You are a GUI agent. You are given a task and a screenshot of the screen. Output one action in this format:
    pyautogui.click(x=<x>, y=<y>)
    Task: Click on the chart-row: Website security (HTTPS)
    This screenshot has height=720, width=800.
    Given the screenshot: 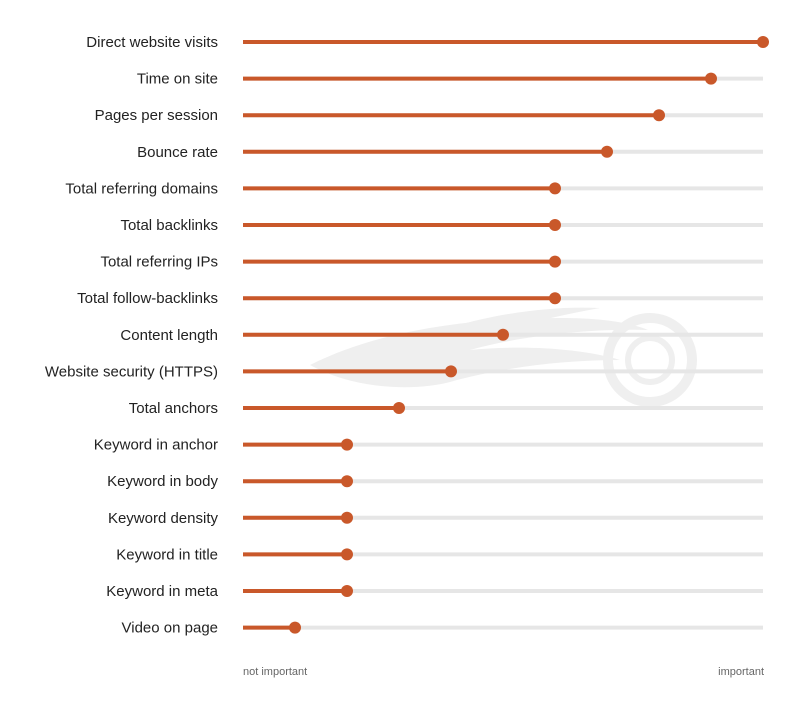 What is the action you would take?
    pyautogui.click(x=404, y=371)
    